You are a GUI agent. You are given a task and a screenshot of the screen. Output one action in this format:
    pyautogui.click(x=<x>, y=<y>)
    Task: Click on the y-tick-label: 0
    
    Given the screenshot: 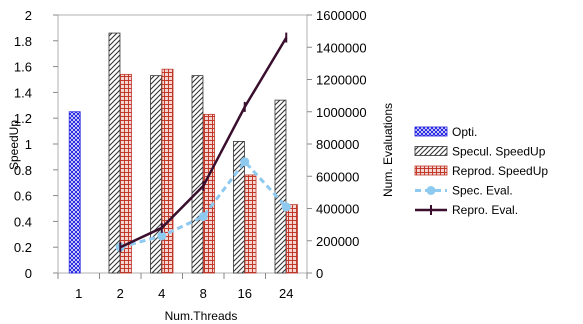 What is the action you would take?
    pyautogui.click(x=28, y=273)
    